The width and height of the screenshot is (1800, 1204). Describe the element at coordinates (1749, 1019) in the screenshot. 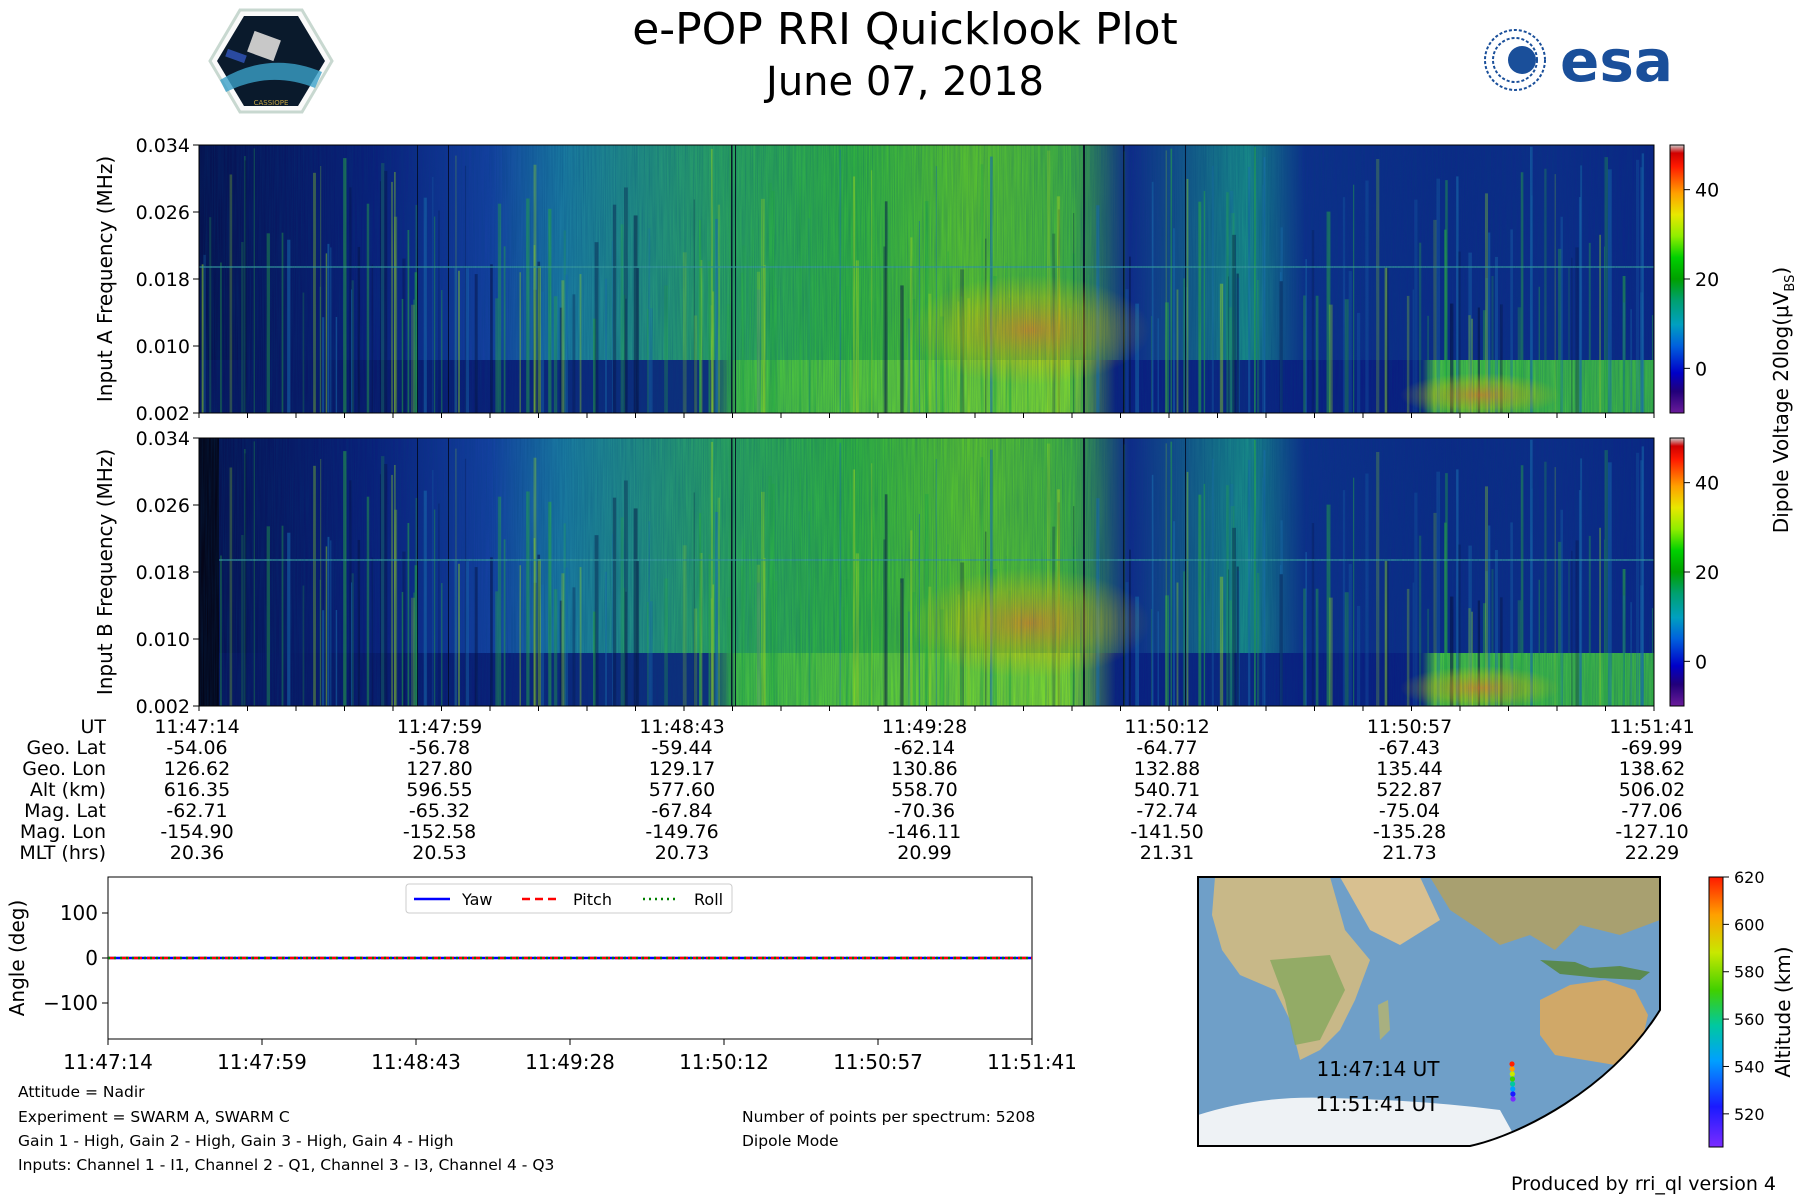

I see `colorbar-tick-label: 560` at that location.